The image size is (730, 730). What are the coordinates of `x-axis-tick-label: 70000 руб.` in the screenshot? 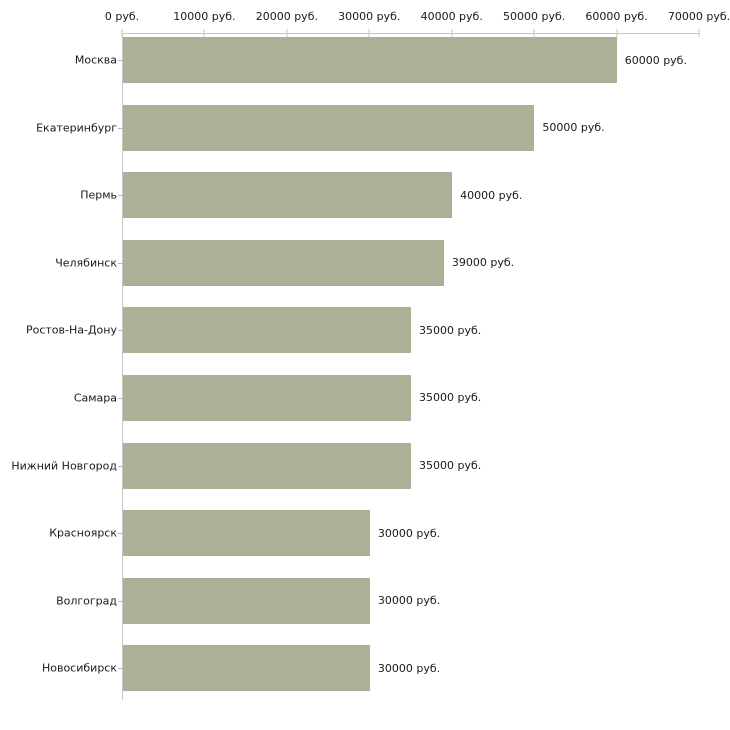 It's located at (698, 16).